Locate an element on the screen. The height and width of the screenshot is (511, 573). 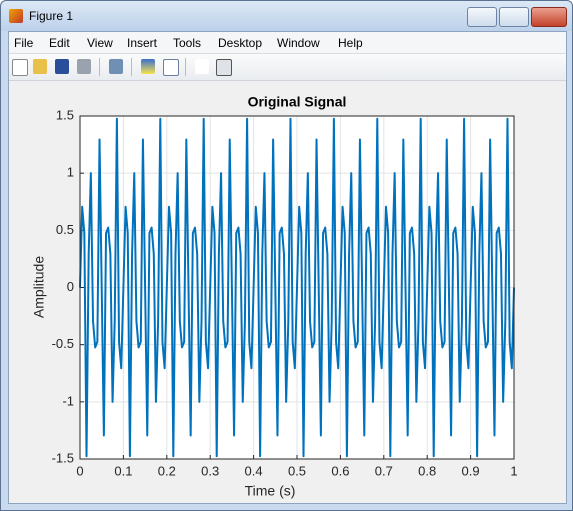
menu-item: File is located at coordinates (24, 43).